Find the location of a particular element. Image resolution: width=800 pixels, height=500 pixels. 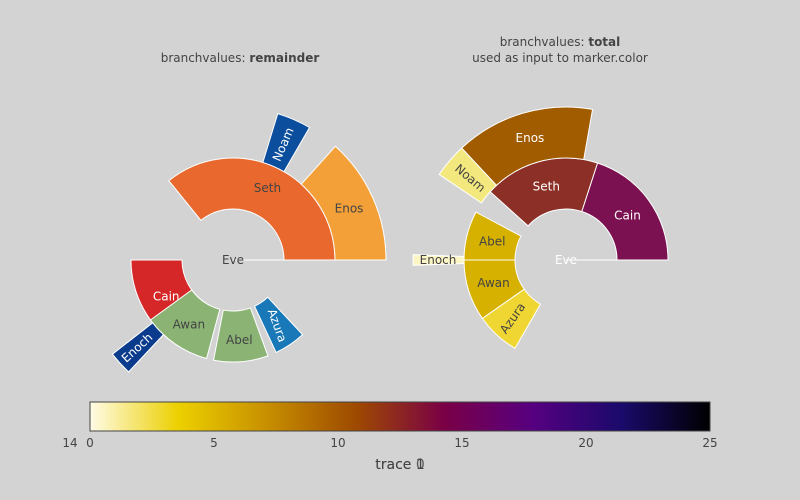

sector-enos is located at coordinates (343, 203).